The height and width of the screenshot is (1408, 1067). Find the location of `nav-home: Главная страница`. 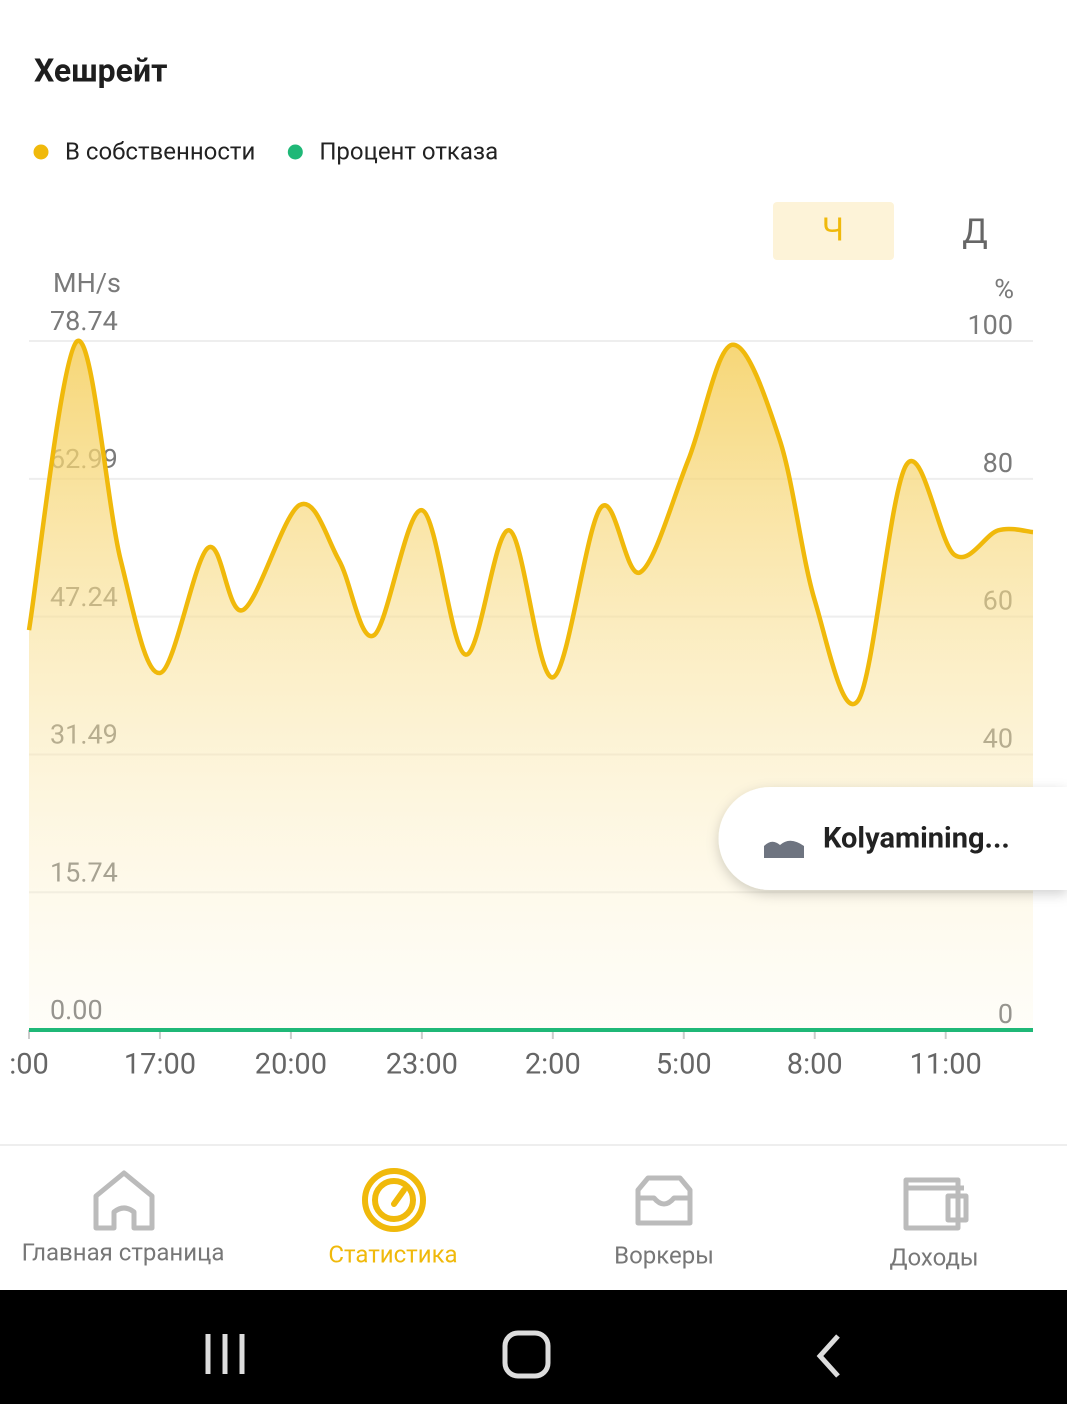

nav-home: Главная страница is located at coordinates (123, 1252).